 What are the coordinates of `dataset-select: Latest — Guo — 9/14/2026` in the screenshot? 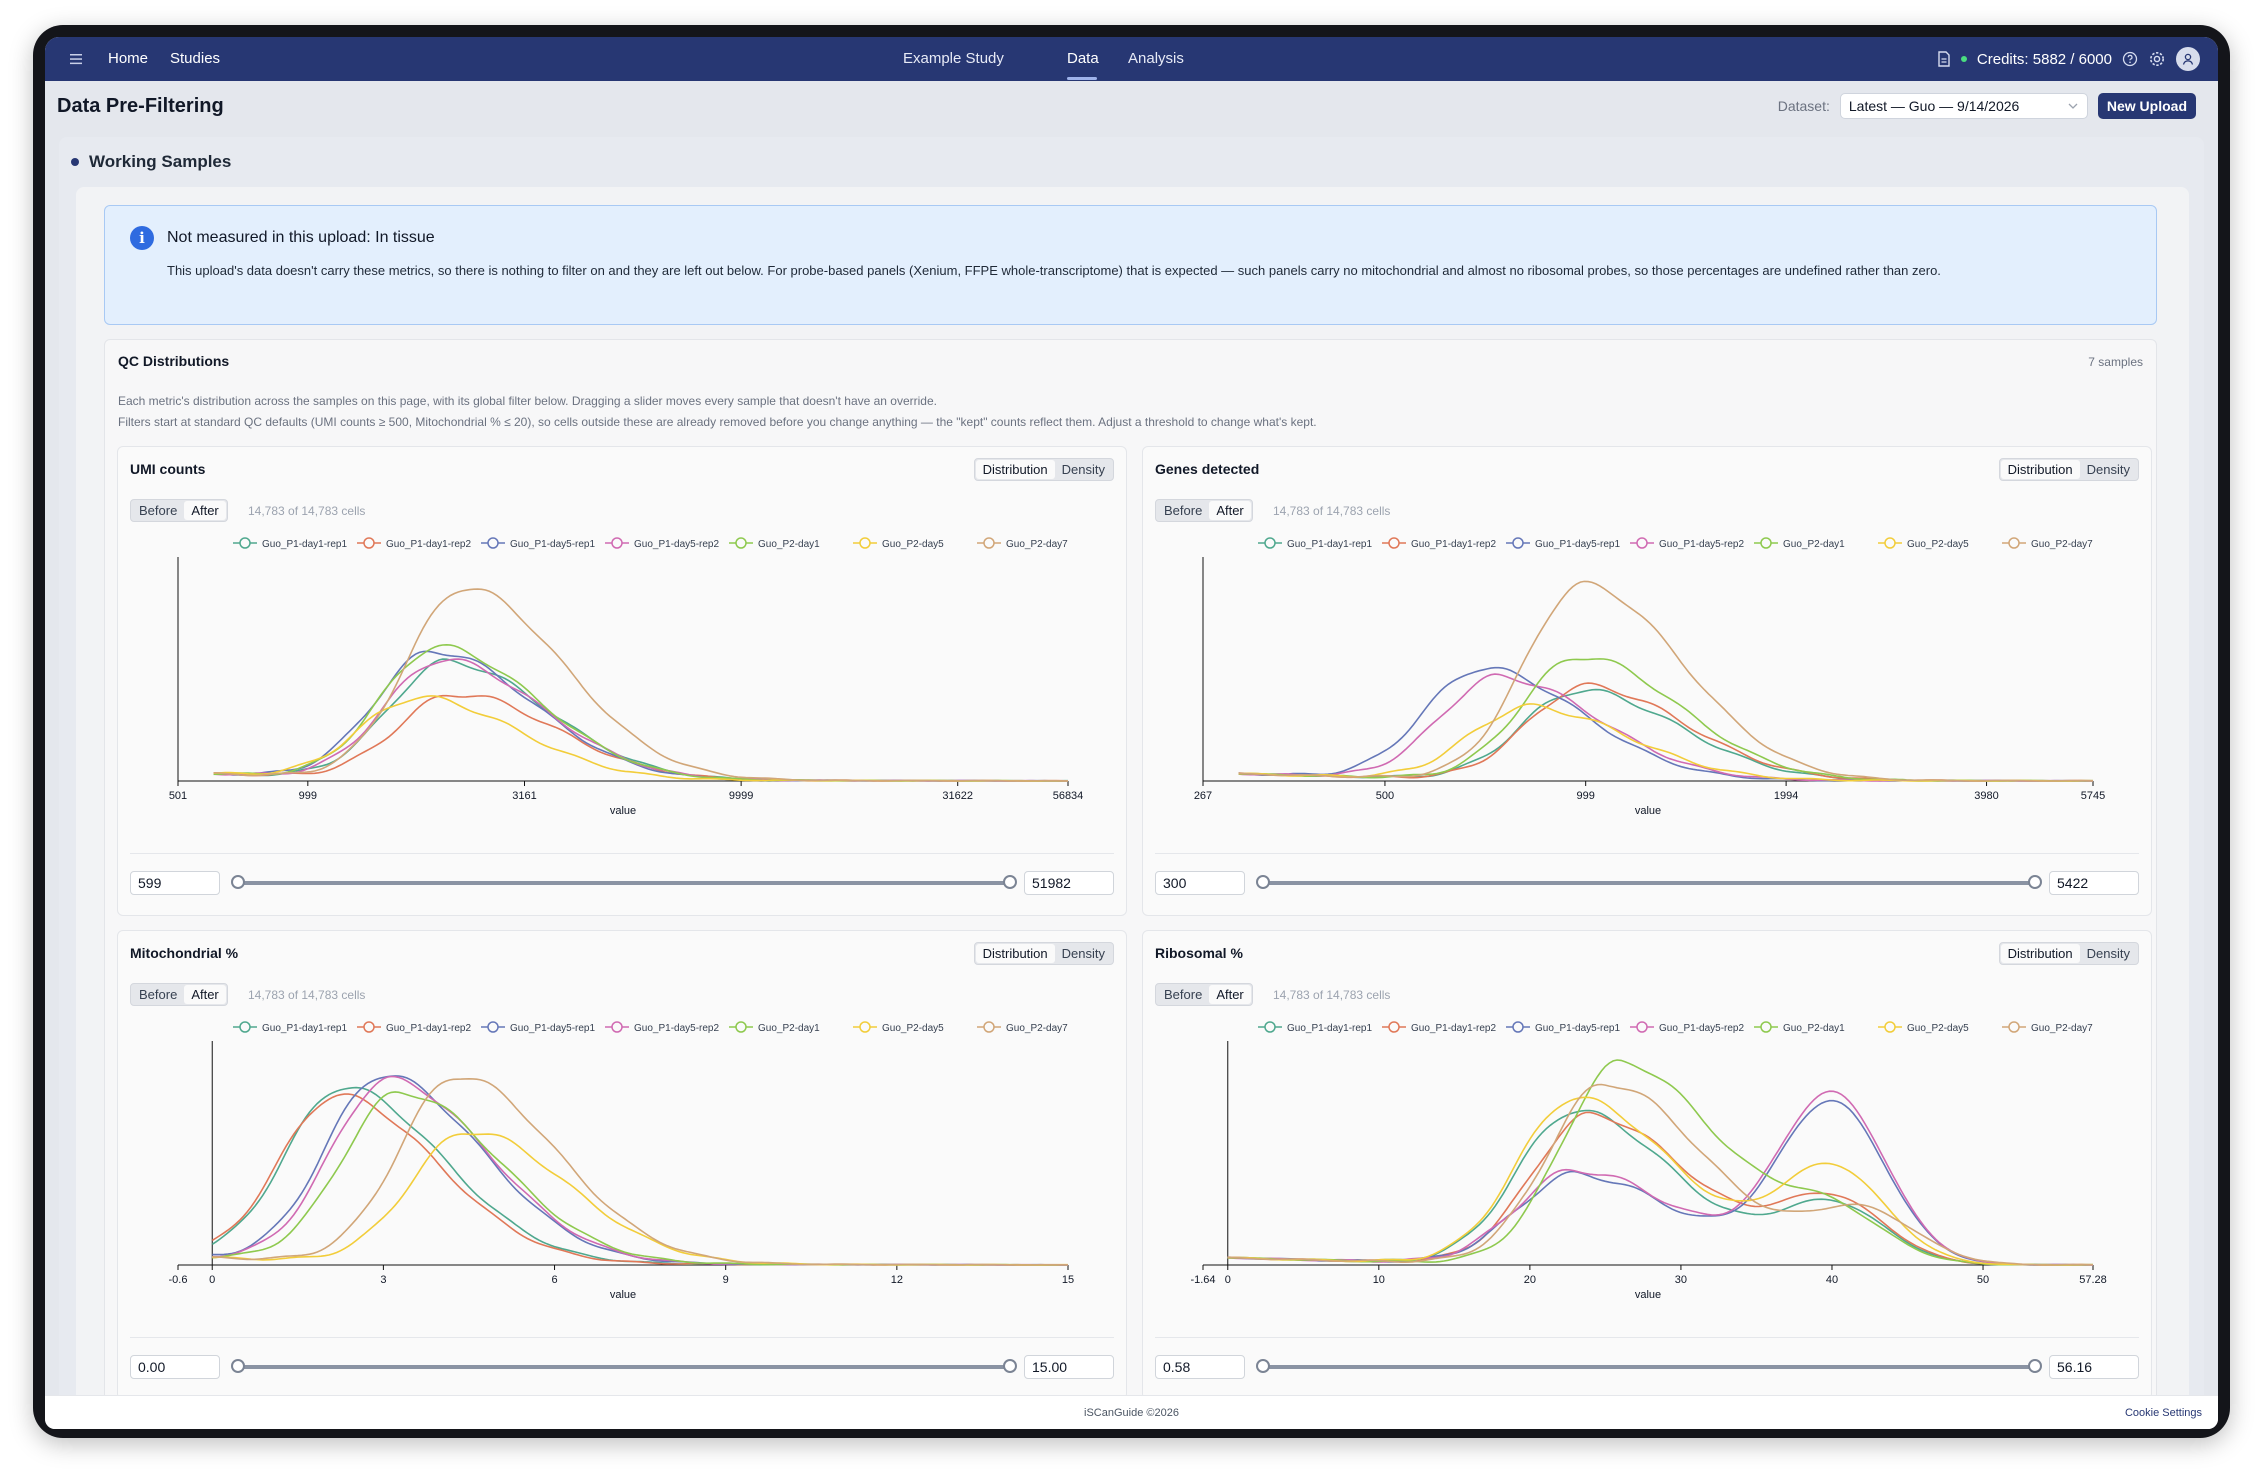 It's located at (1963, 106).